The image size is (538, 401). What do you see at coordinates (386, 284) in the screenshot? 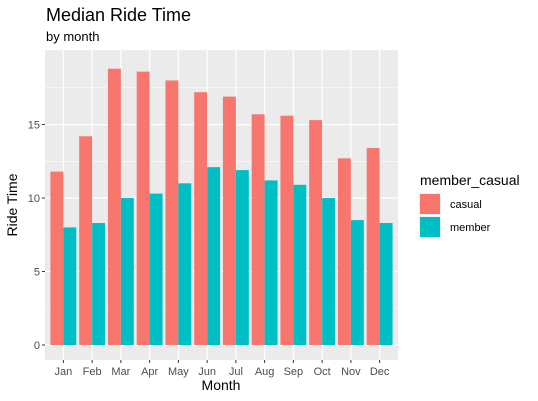
I see `bar-member-dec` at bounding box center [386, 284].